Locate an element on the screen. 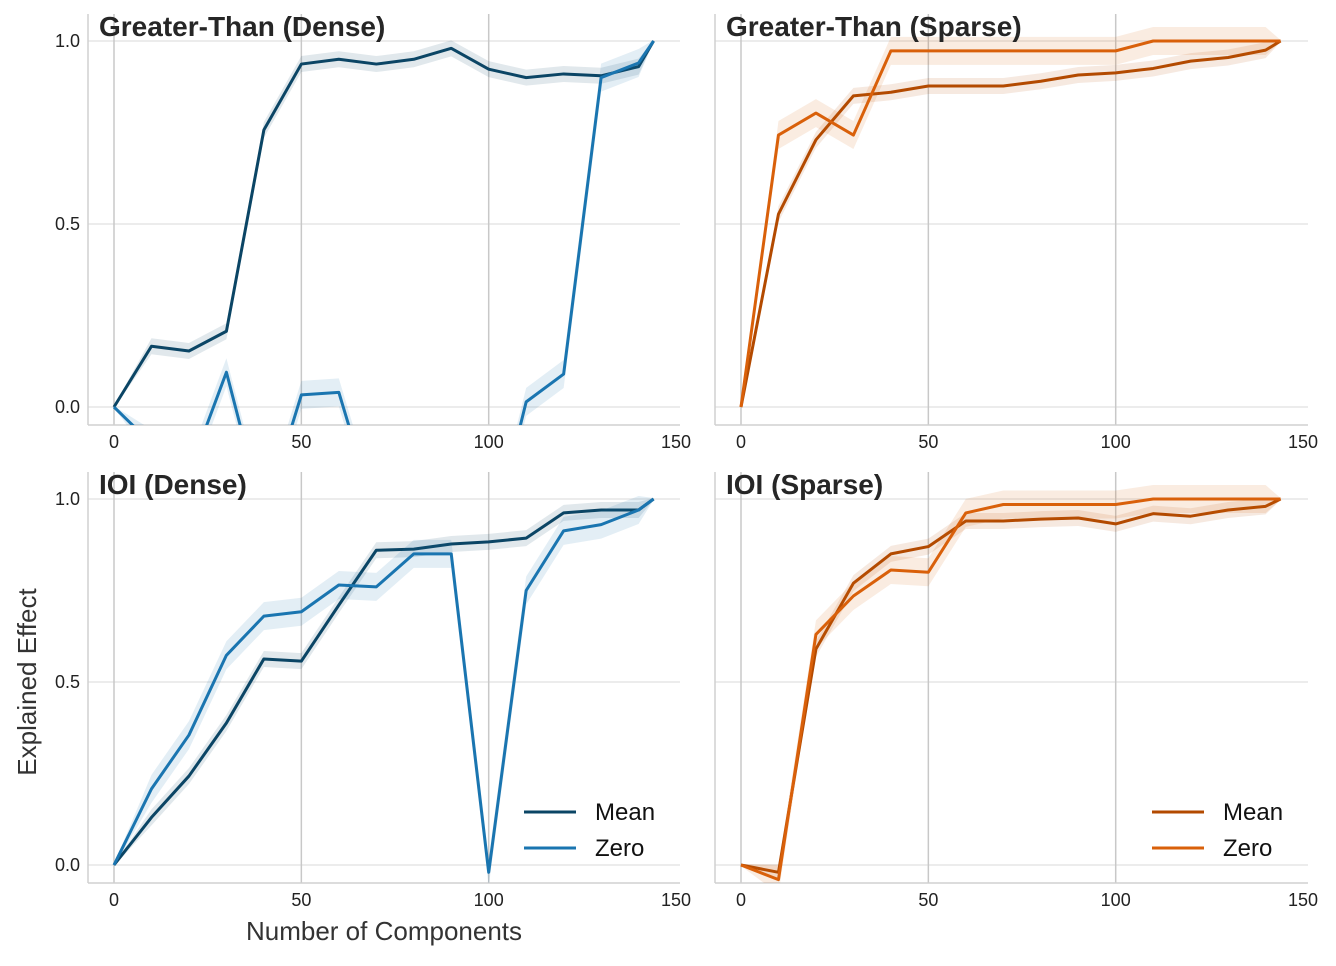  subplot-title: Greater-Than (Sparse) is located at coordinates (874, 26).